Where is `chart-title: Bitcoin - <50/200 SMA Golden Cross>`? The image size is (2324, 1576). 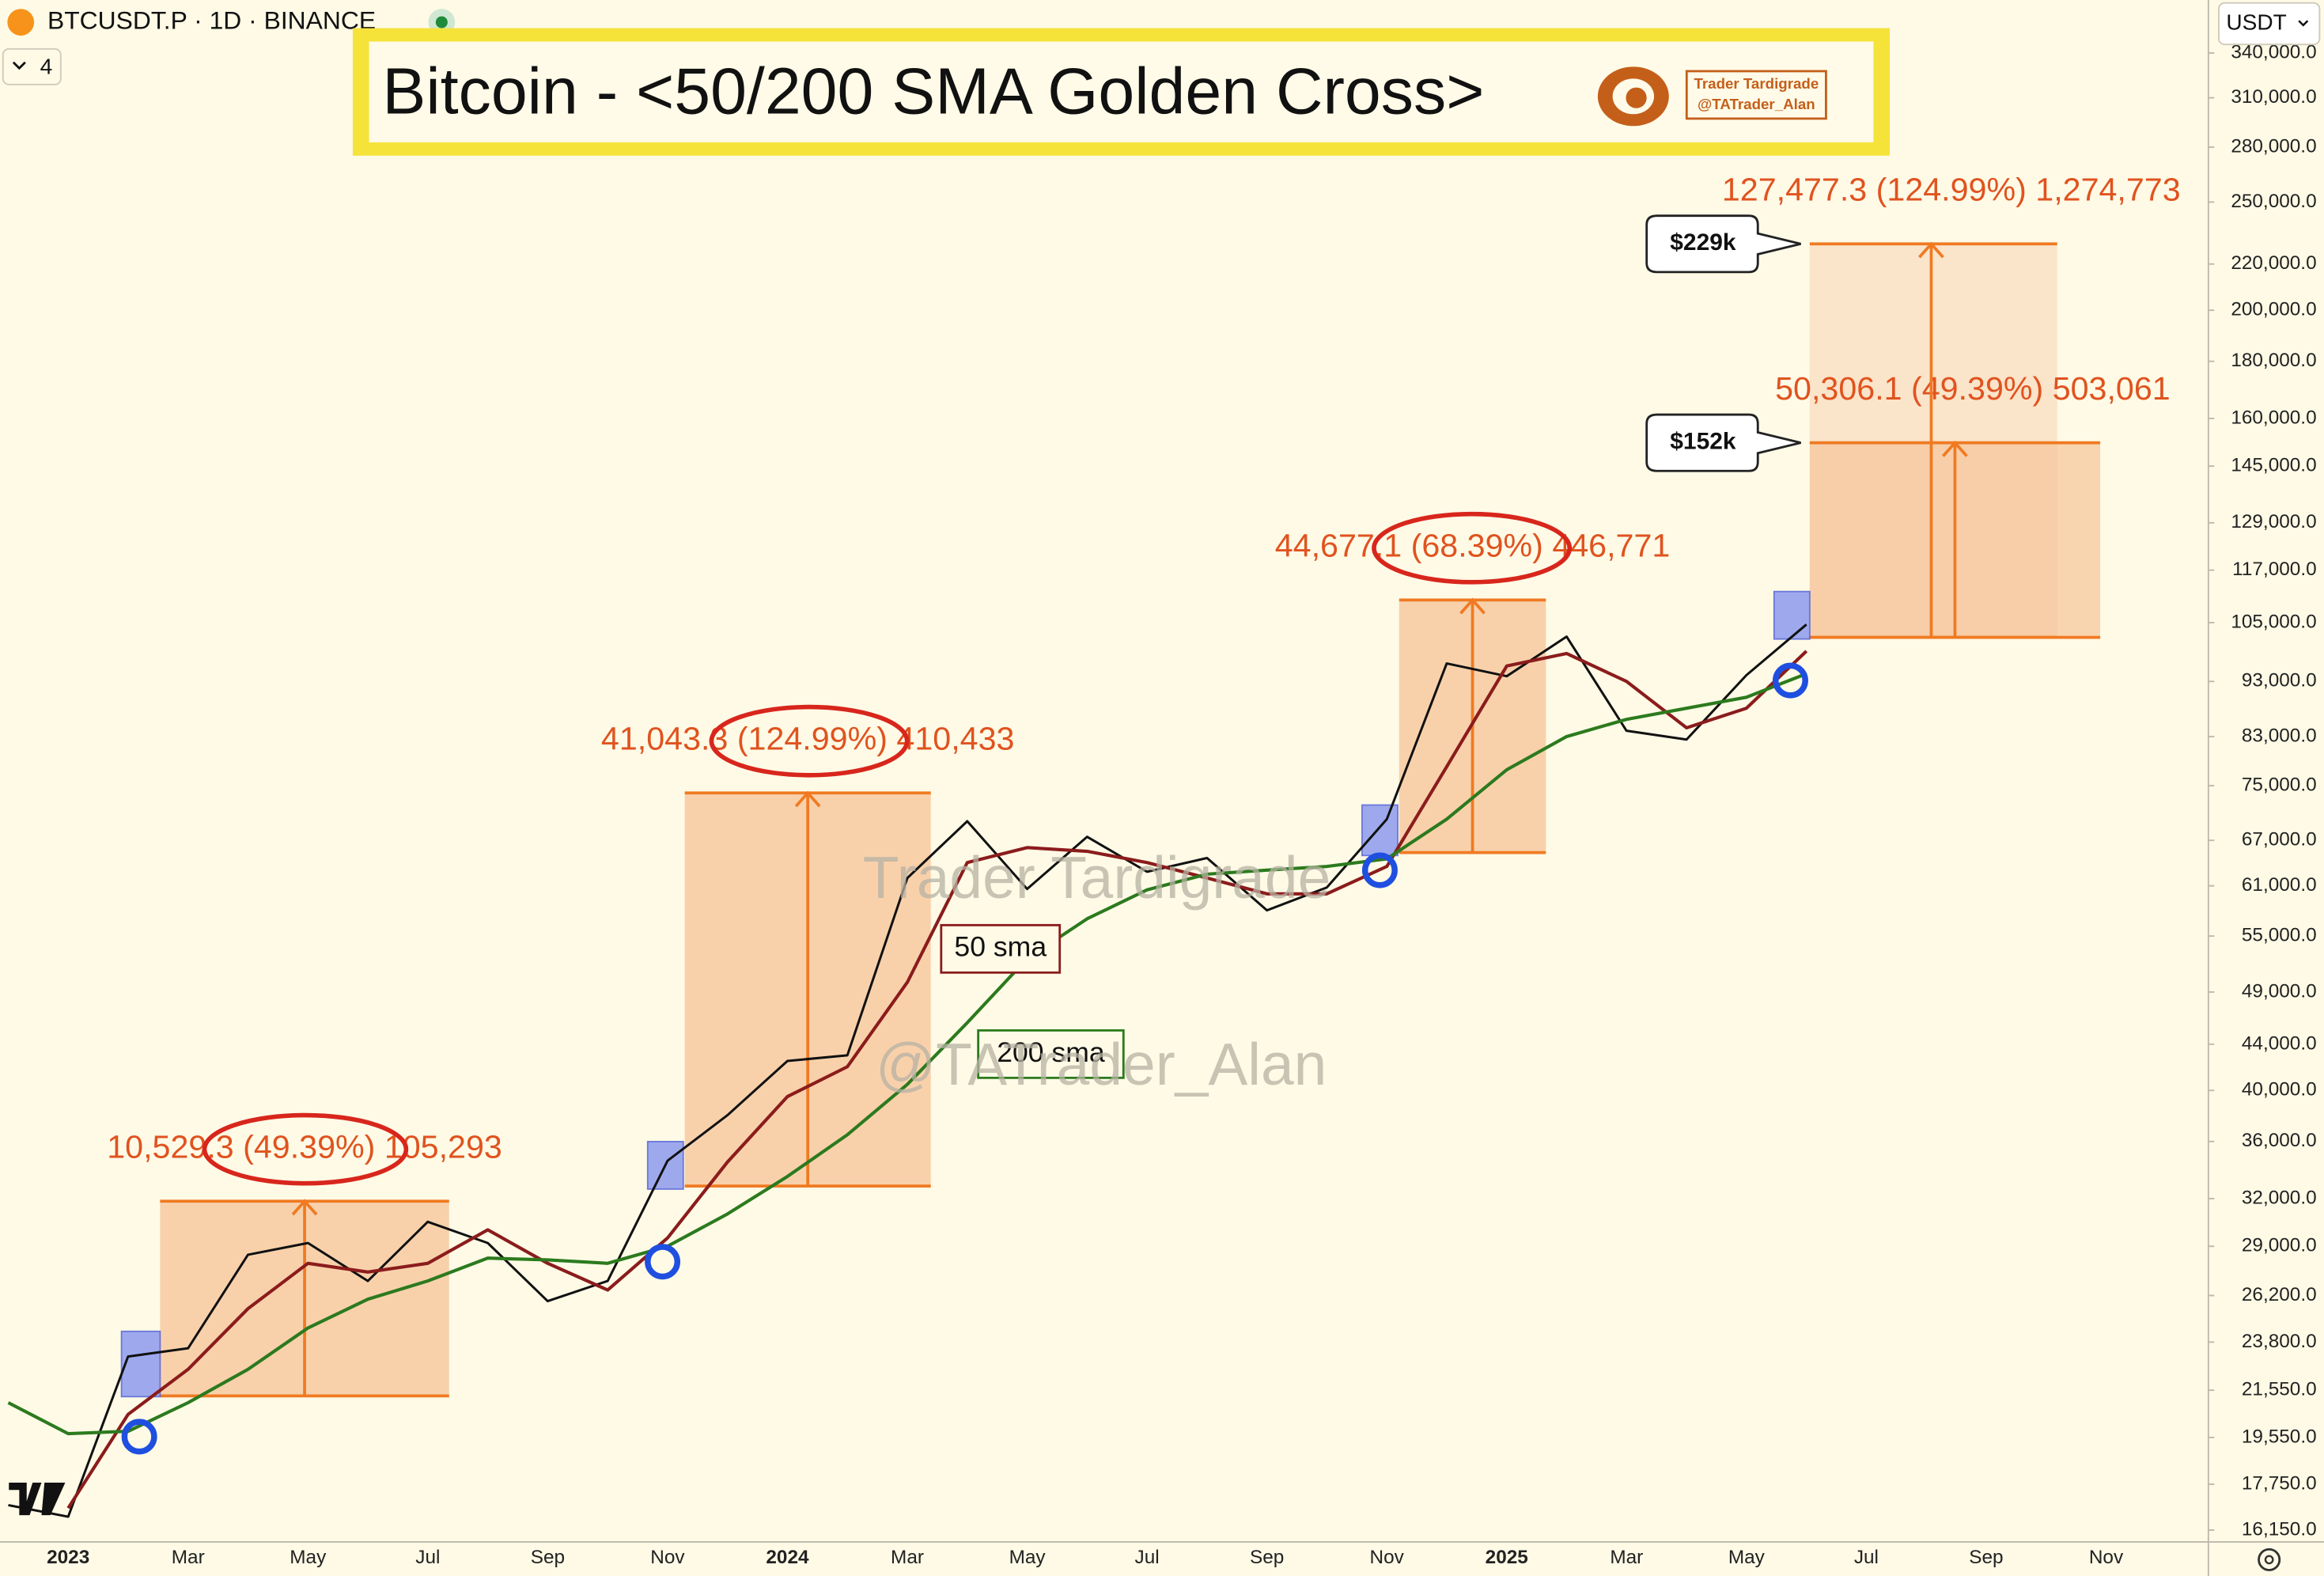
chart-title: Bitcoin - <50/200 SMA Golden Cross> is located at coordinates (933, 91).